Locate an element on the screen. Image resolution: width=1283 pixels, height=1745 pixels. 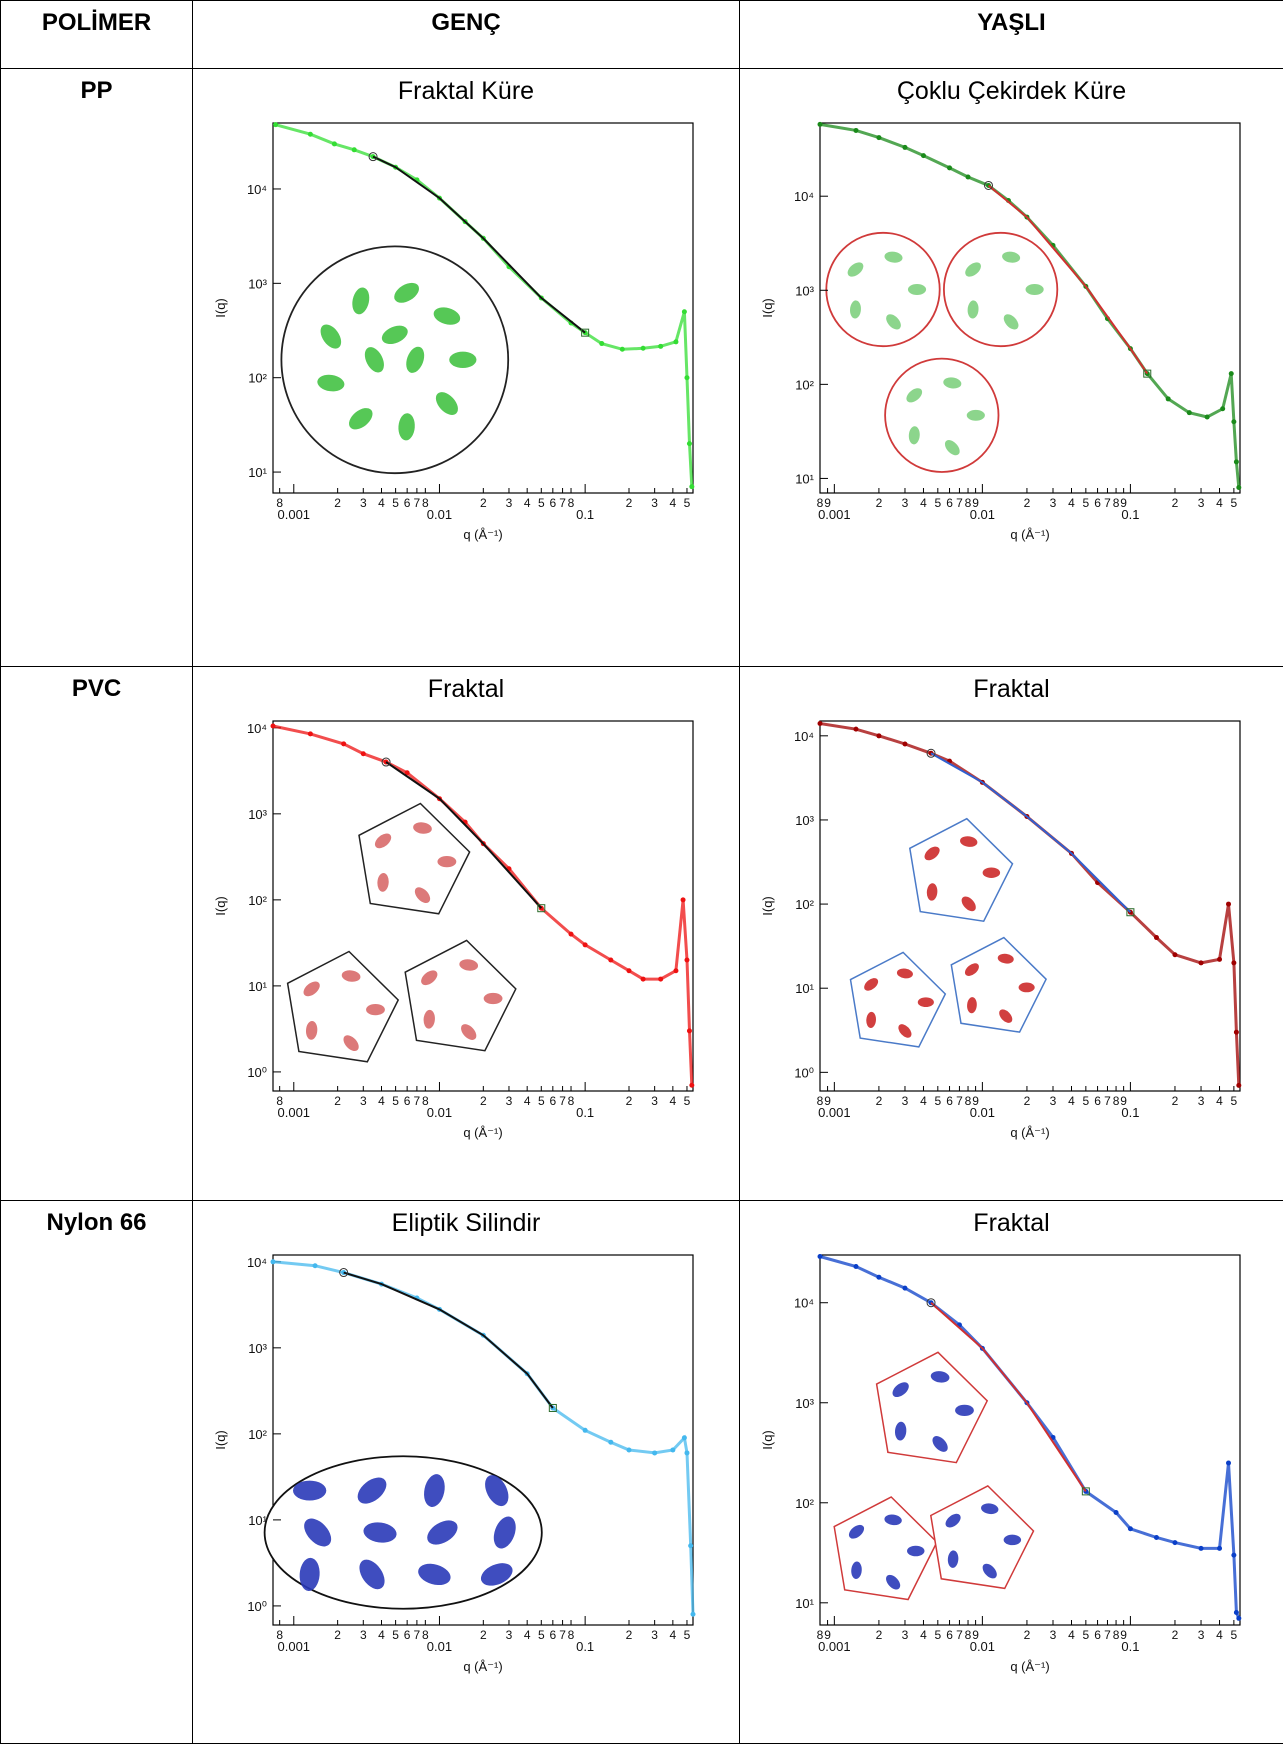
model: Fraktal Küre is located at coordinates (466, 91).